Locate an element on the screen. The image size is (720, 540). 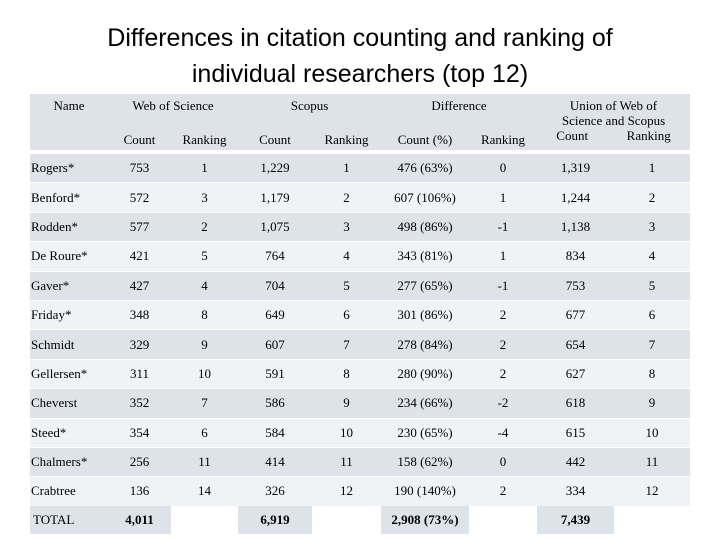
researcher-name: Friday* is located at coordinates (69, 314).